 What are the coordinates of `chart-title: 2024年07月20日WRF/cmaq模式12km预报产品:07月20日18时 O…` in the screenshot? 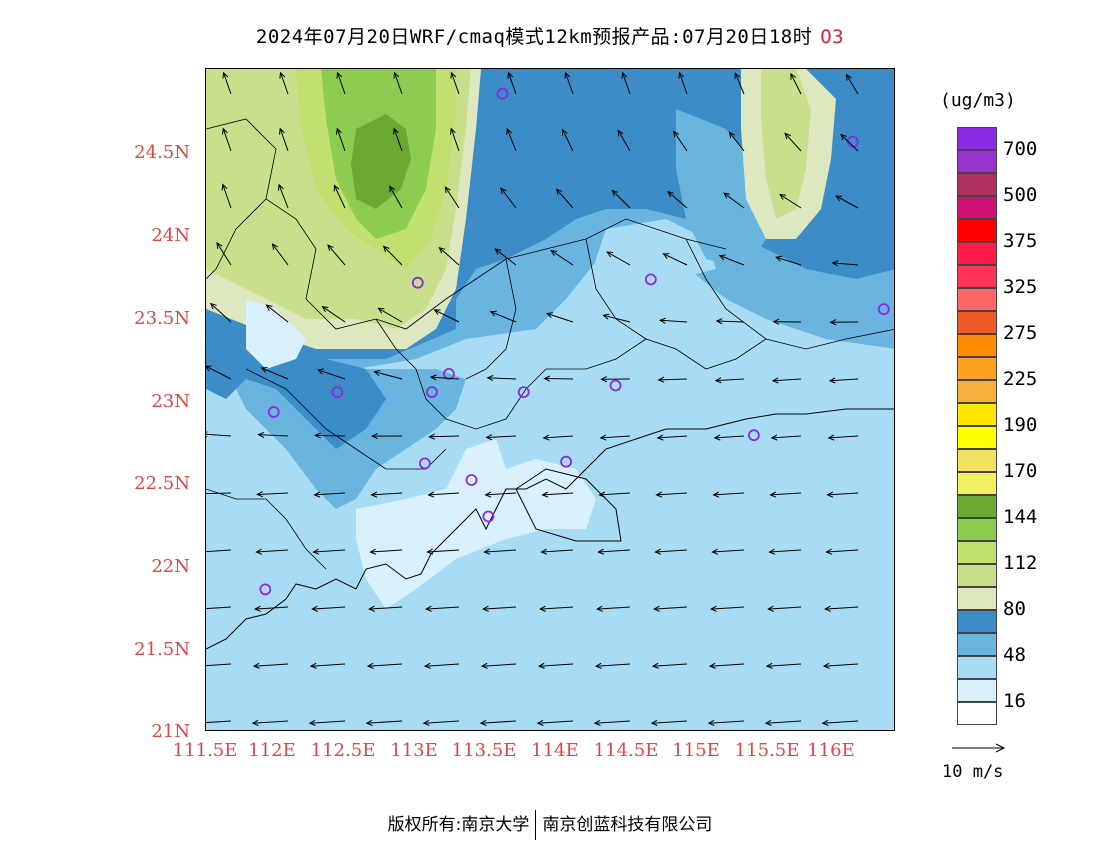 It's located at (550, 35).